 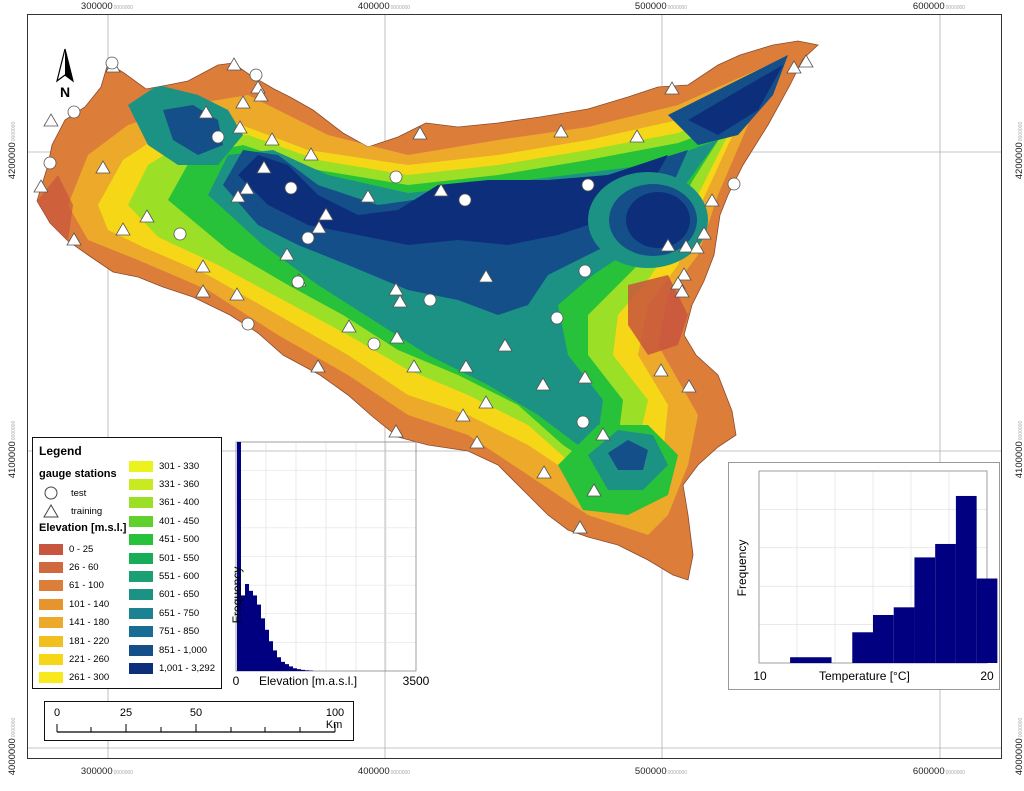 What do you see at coordinates (1019, 746) in the screenshot?
I see `y-coord-right-2: 40000000000000` at bounding box center [1019, 746].